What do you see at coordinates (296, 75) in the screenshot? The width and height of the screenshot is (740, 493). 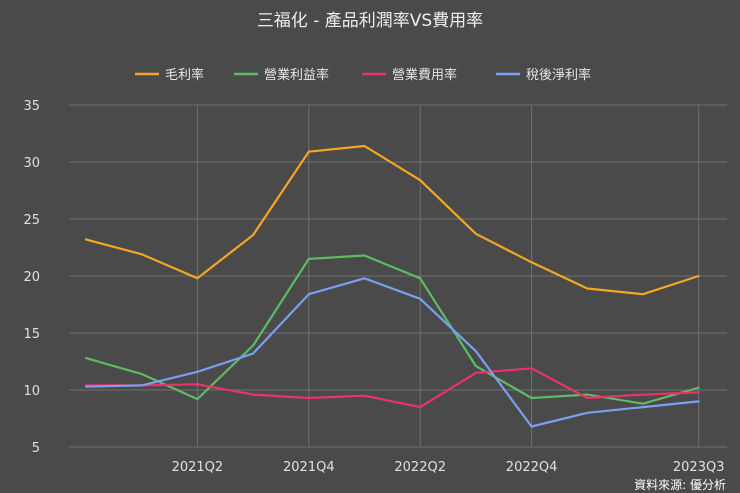 I see `legend-label: 營業利益率` at bounding box center [296, 75].